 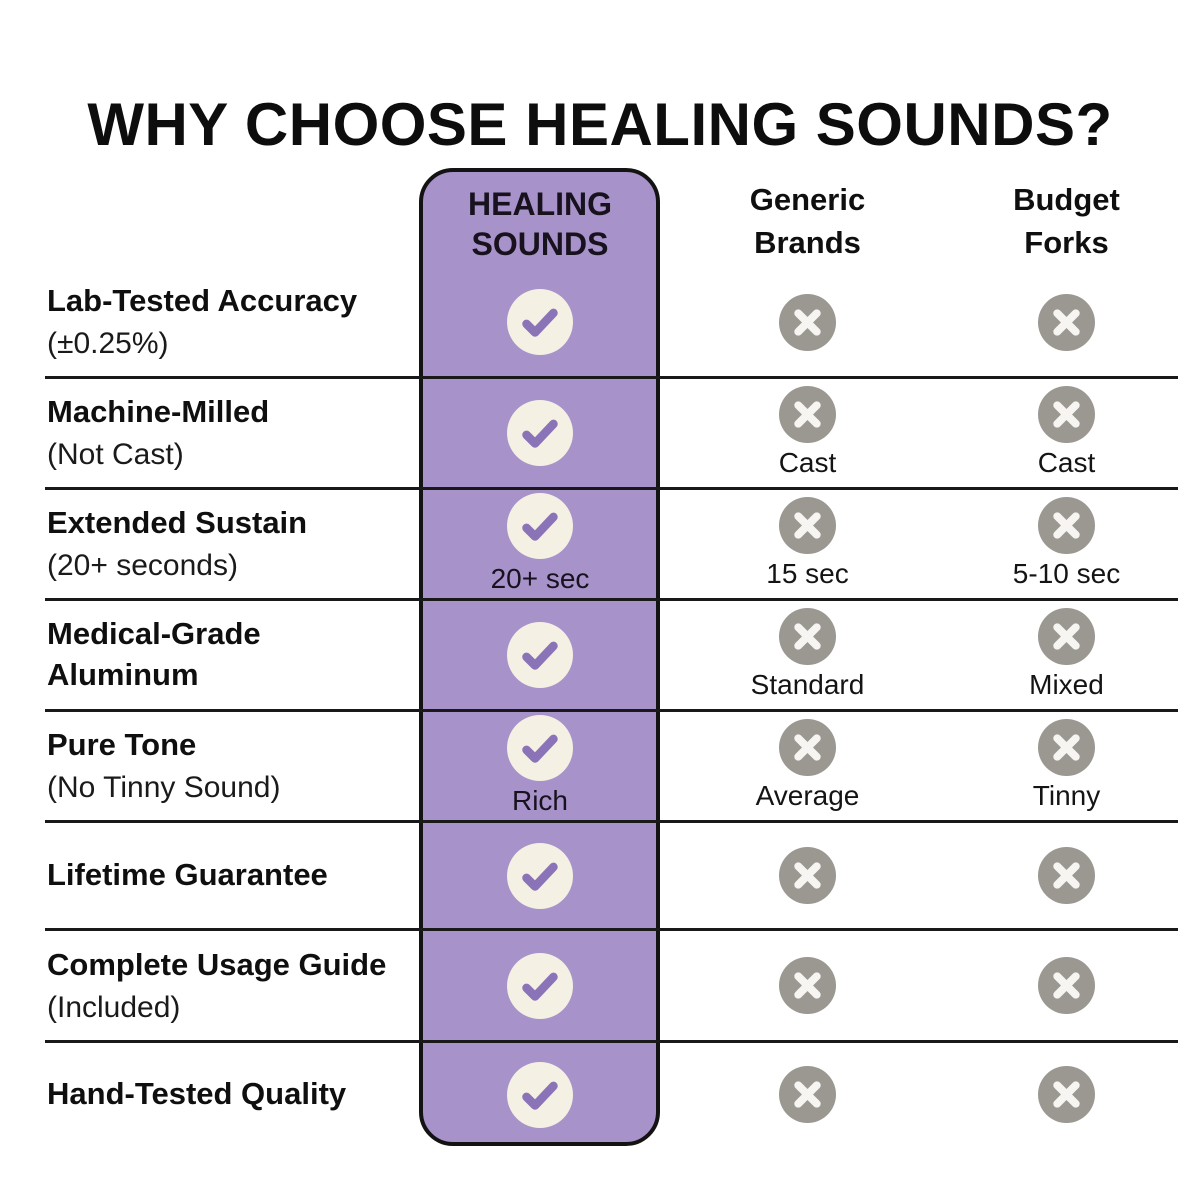 What do you see at coordinates (232, 218) in the screenshot?
I see `header-spacer` at bounding box center [232, 218].